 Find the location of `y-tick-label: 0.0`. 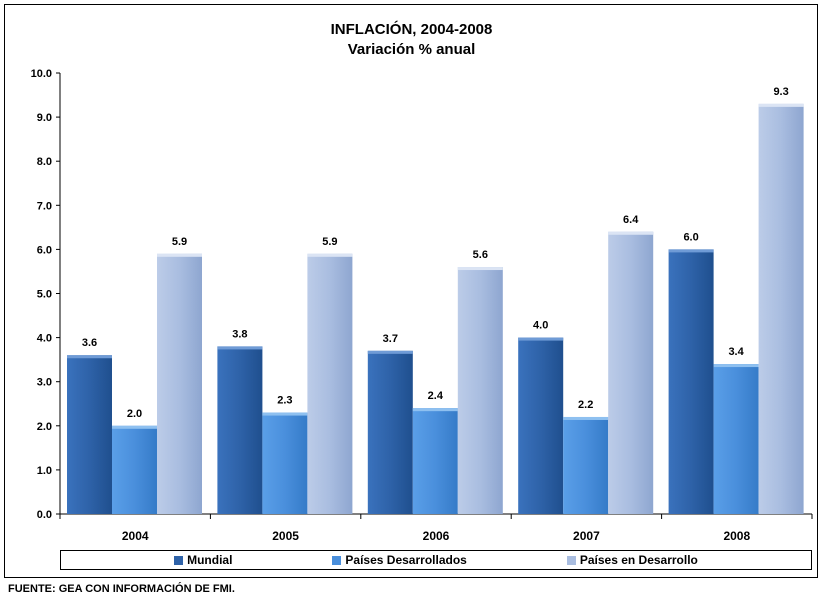

y-tick-label: 0.0 is located at coordinates (44, 515).